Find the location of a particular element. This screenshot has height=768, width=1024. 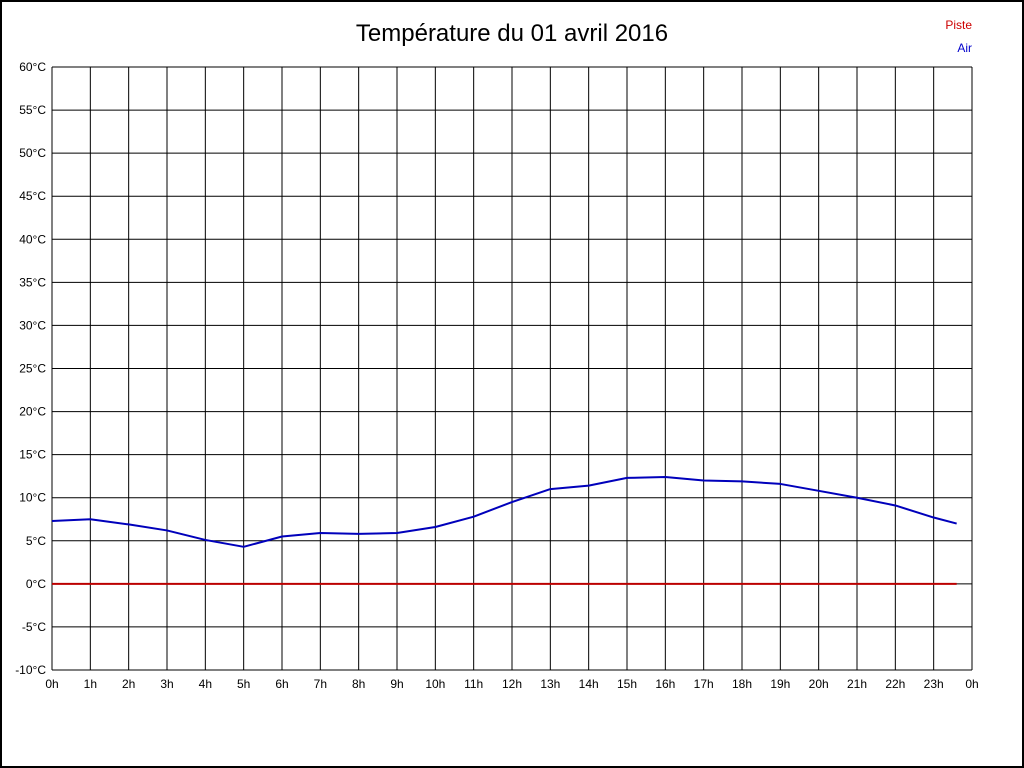

x-axis-tick-label: 15h is located at coordinates (627, 684).